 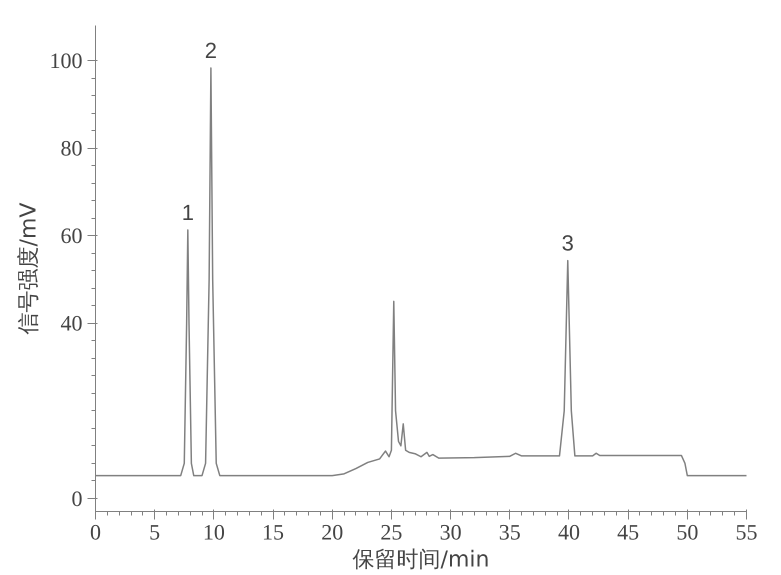 I want to click on x-tick-label: 25, so click(x=391, y=532).